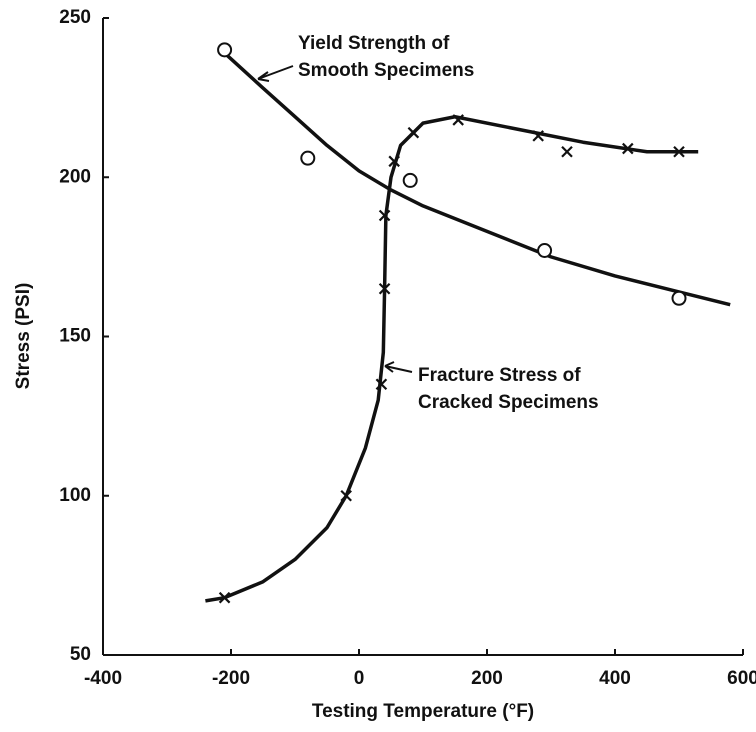 This screenshot has width=756, height=732. What do you see at coordinates (75, 336) in the screenshot?
I see `y-tick-label: 150` at bounding box center [75, 336].